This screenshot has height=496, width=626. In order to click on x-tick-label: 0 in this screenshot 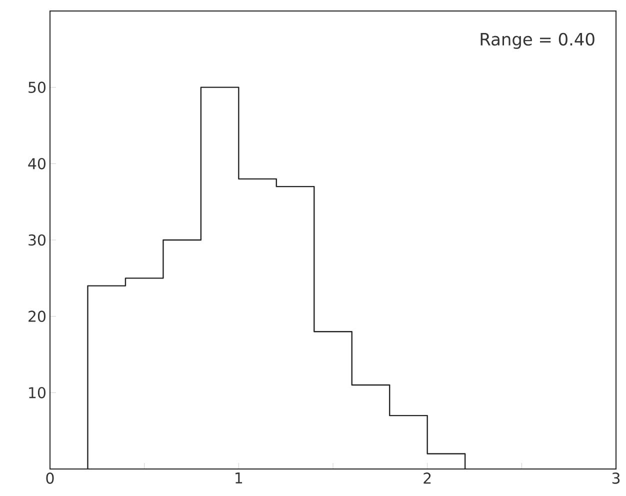, I will do `click(50, 478)`.